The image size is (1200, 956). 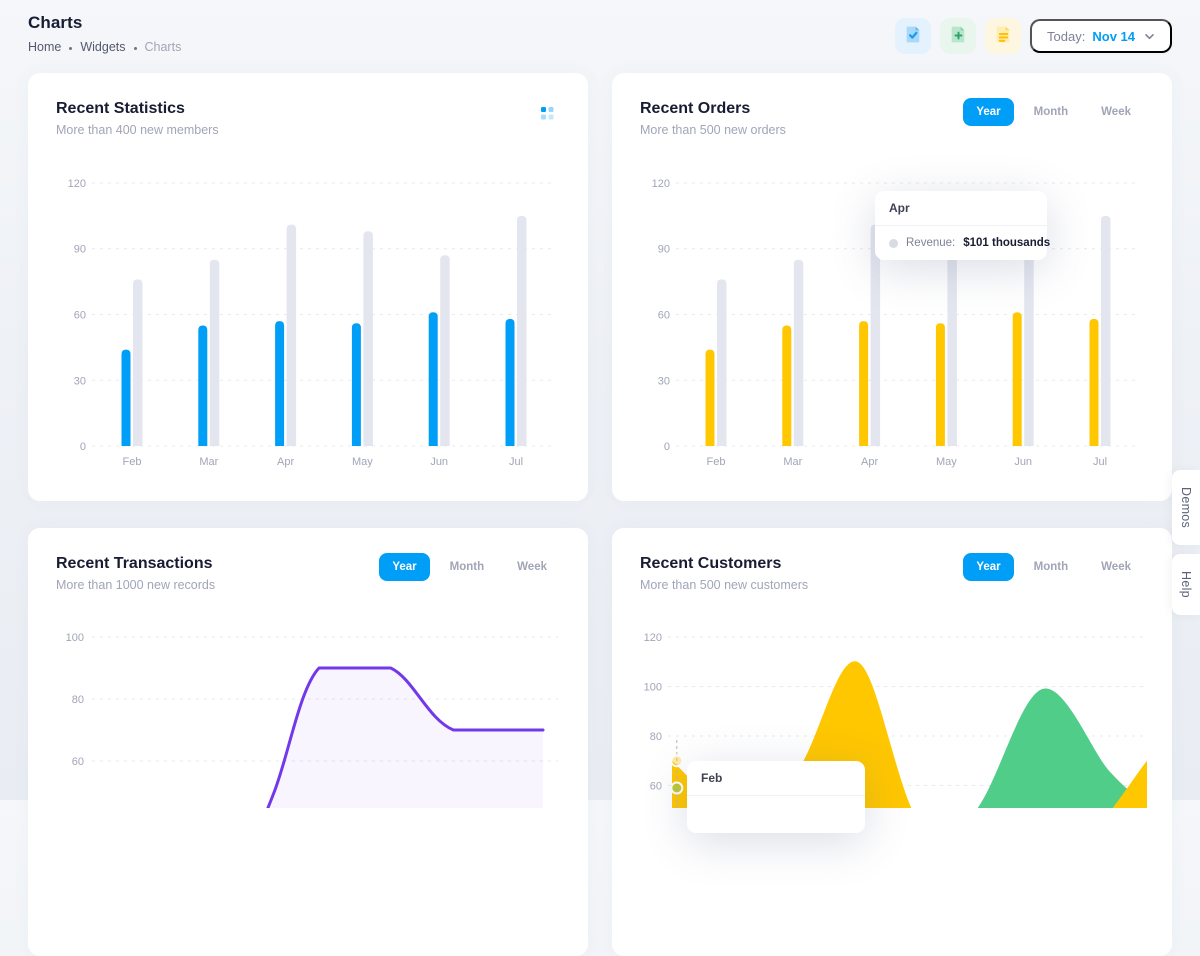 What do you see at coordinates (1113, 36) in the screenshot?
I see `date-picker-value: Nov 14` at bounding box center [1113, 36].